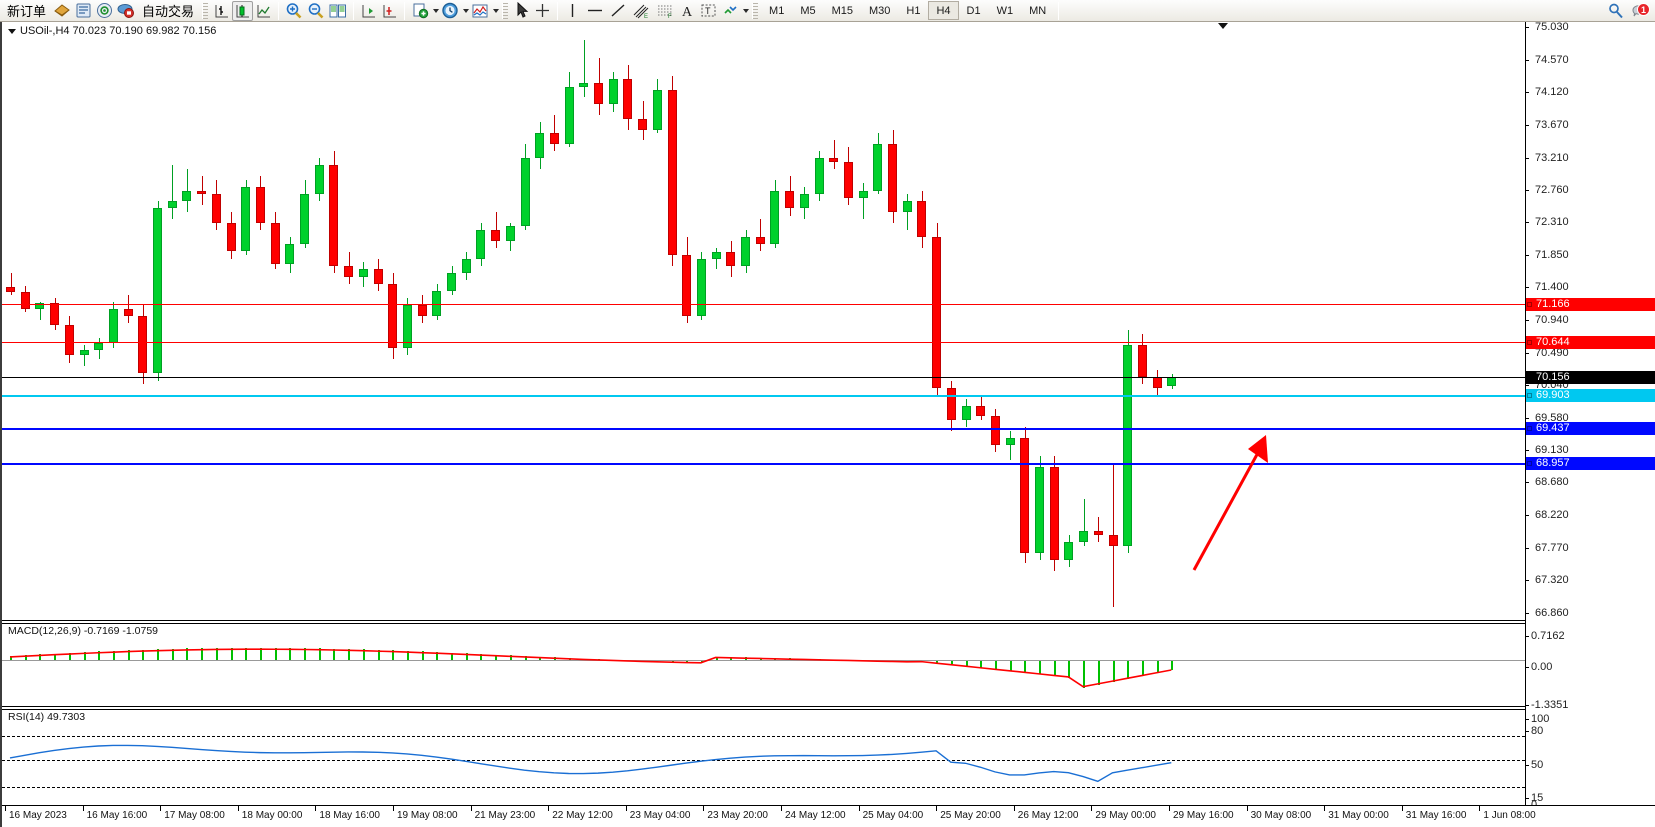  What do you see at coordinates (1237, 502) in the screenshot?
I see `bullish-arrow-annotation` at bounding box center [1237, 502].